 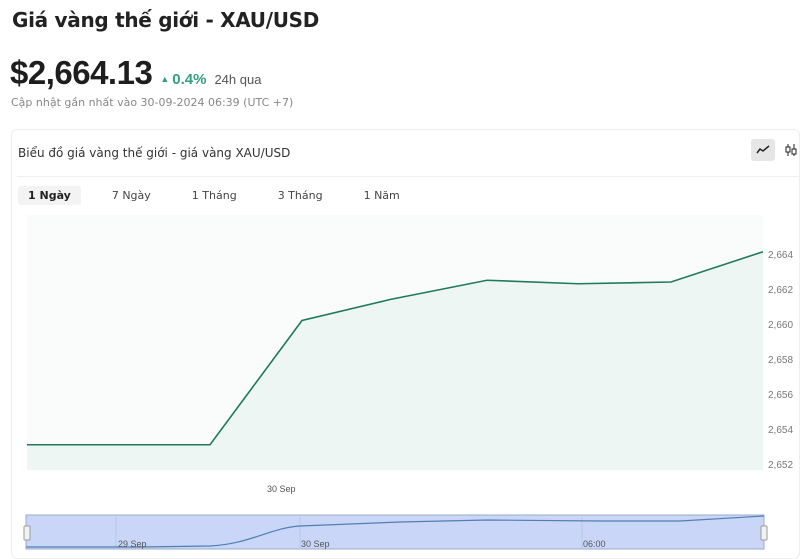 What do you see at coordinates (315, 544) in the screenshot?
I see `navigator-label: 30 Sep` at bounding box center [315, 544].